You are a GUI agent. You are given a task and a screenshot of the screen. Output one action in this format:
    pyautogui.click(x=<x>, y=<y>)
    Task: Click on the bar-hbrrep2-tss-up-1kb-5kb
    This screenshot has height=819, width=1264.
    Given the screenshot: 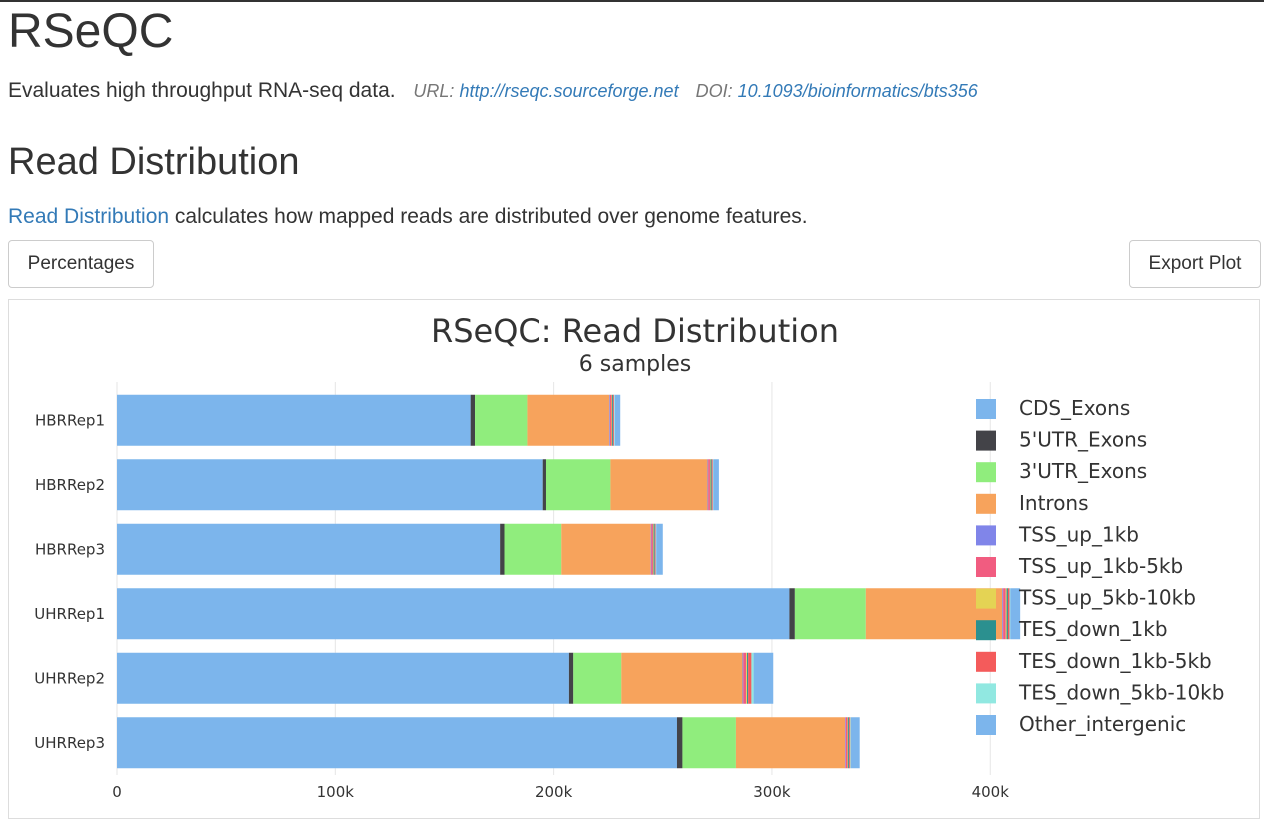 What is the action you would take?
    pyautogui.click(x=709, y=485)
    